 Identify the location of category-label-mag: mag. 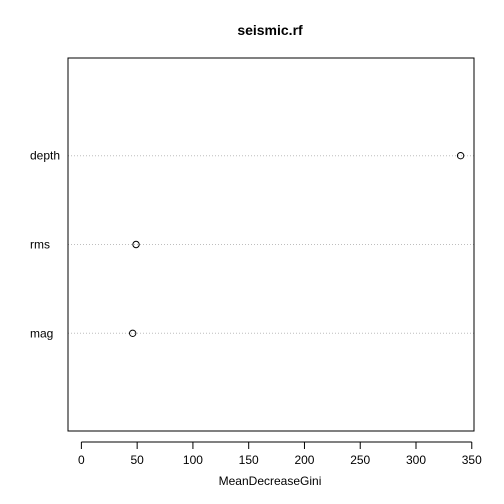
(41, 333).